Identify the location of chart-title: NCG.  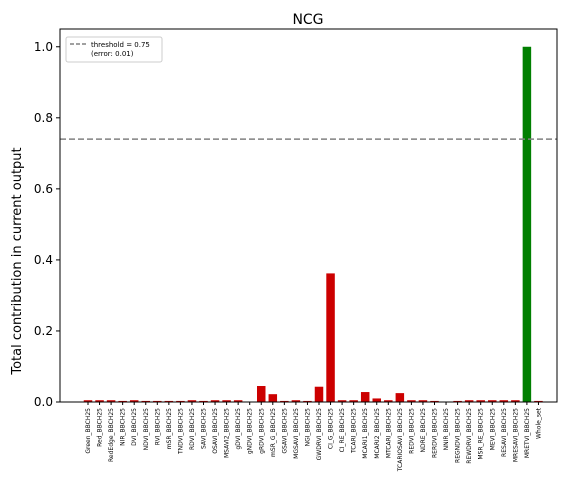
(307, 20).